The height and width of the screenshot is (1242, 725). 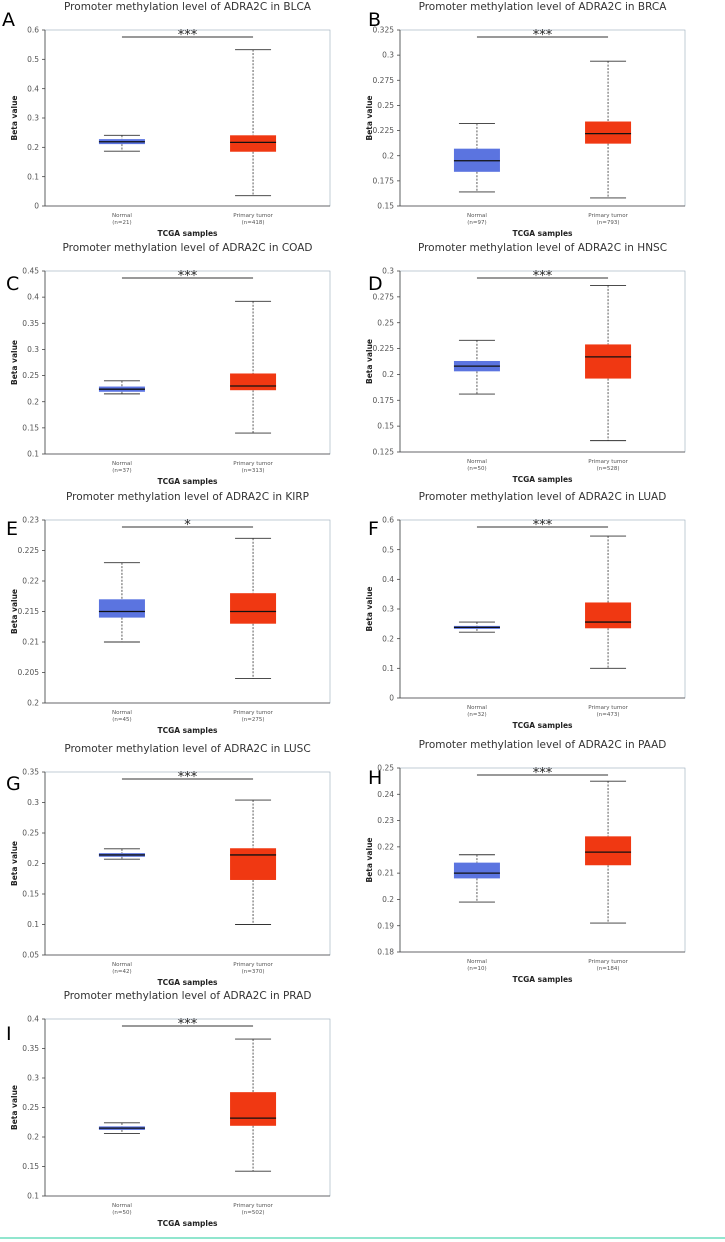 I want to click on y-tick-label: 0.275, so click(x=384, y=296).